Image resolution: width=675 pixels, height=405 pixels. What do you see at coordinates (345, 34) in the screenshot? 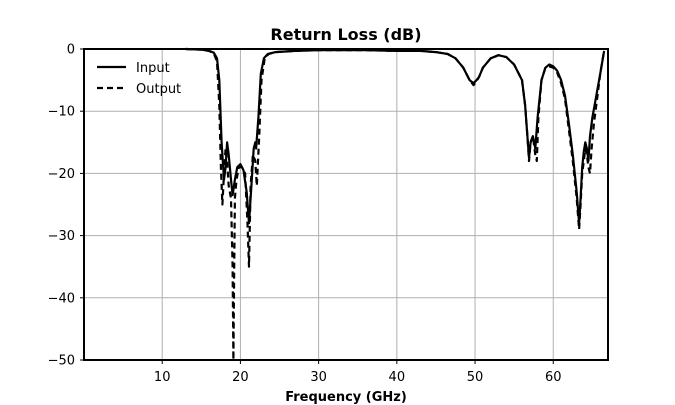
I see `chart-title: Return Loss (dB)` at bounding box center [345, 34].